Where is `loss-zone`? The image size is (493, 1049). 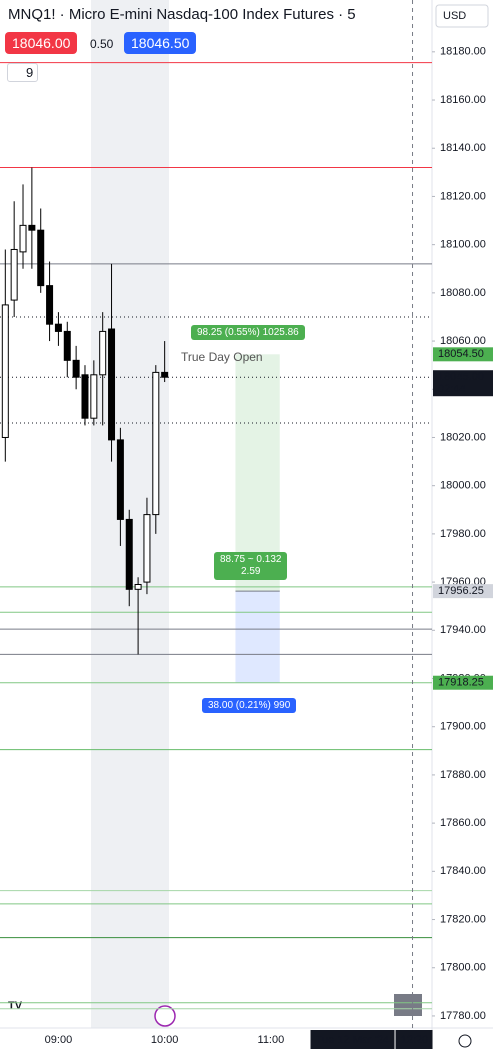
loss-zone is located at coordinates (257, 637).